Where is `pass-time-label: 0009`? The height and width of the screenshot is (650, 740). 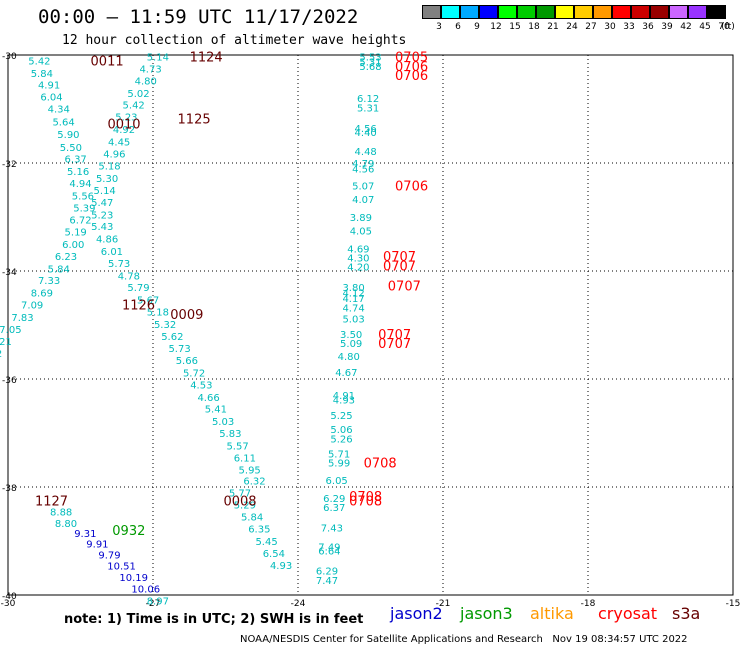 pass-time-label: 0009 is located at coordinates (186, 315).